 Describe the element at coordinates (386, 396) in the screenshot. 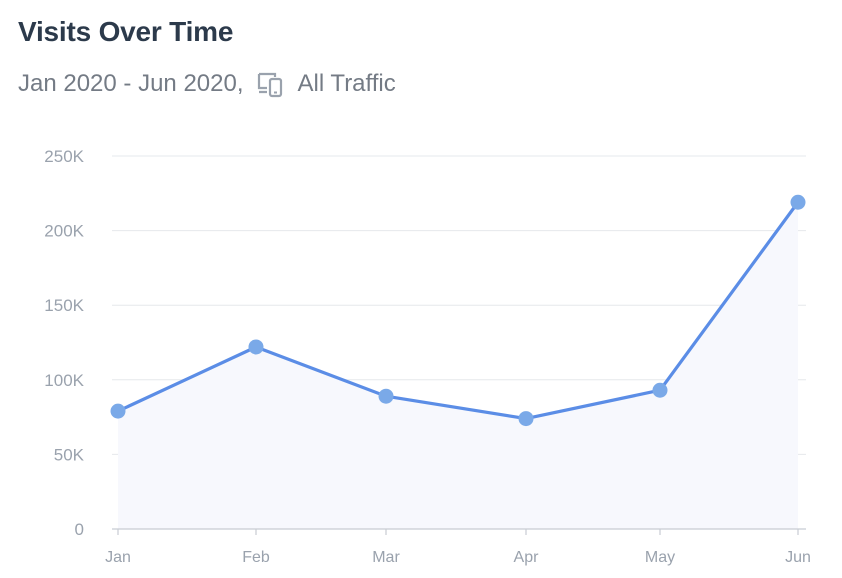

I see `data-point-mar` at that location.